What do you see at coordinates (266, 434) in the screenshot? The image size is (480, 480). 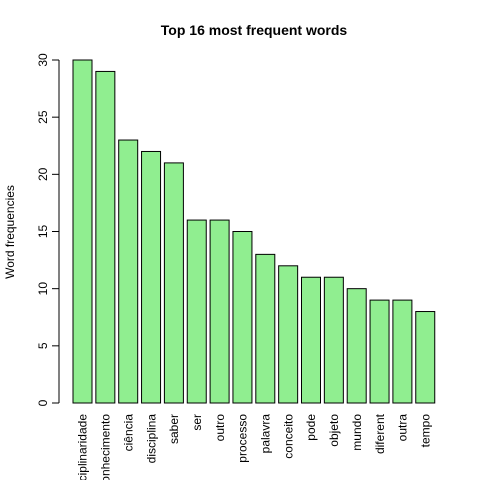 I see `x-tick-label: palavra` at bounding box center [266, 434].